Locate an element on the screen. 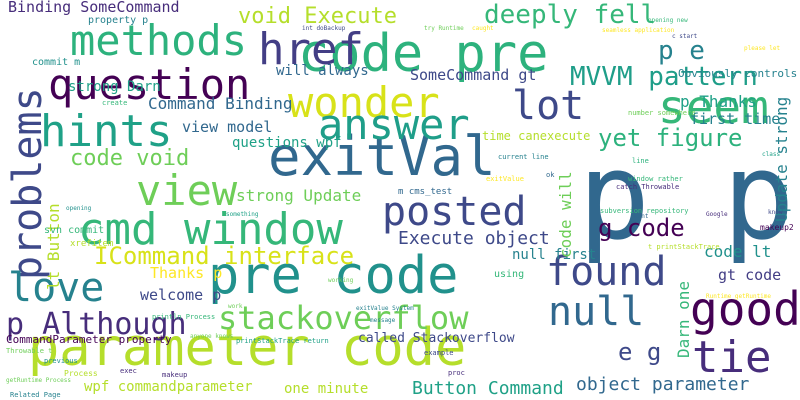 This screenshot has height=400, width=800. word: example is located at coordinates (439, 353).